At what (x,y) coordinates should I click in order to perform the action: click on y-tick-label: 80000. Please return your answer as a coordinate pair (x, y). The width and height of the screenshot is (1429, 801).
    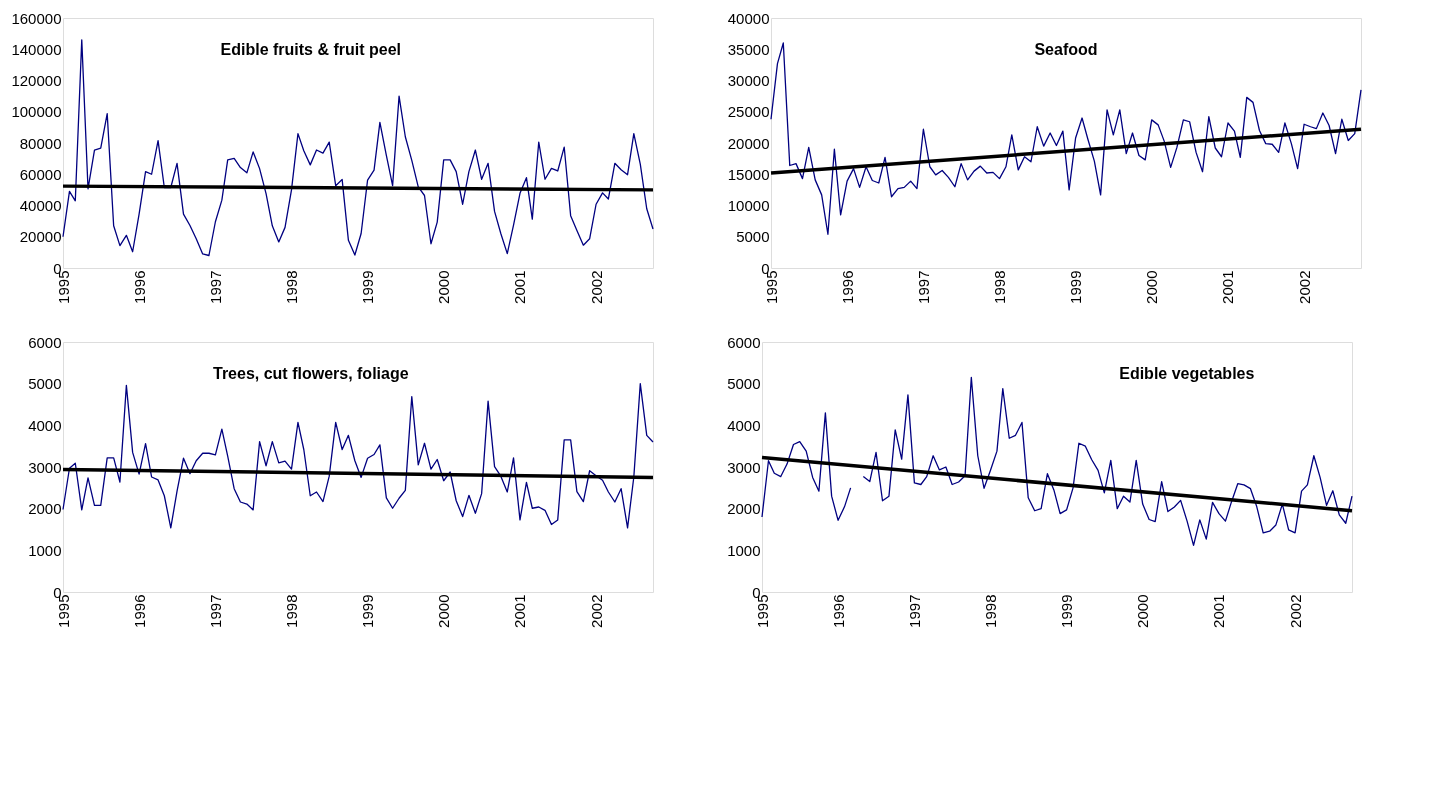
    Looking at the image, I should click on (40, 143).